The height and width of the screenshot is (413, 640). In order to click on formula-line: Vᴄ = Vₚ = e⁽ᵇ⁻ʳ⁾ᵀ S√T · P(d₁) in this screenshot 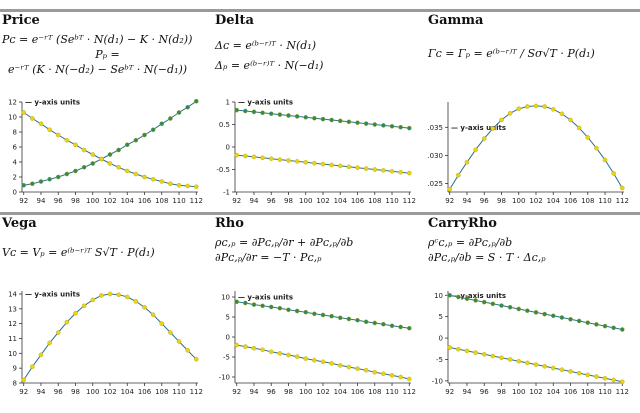, I will do `click(78, 252)`.